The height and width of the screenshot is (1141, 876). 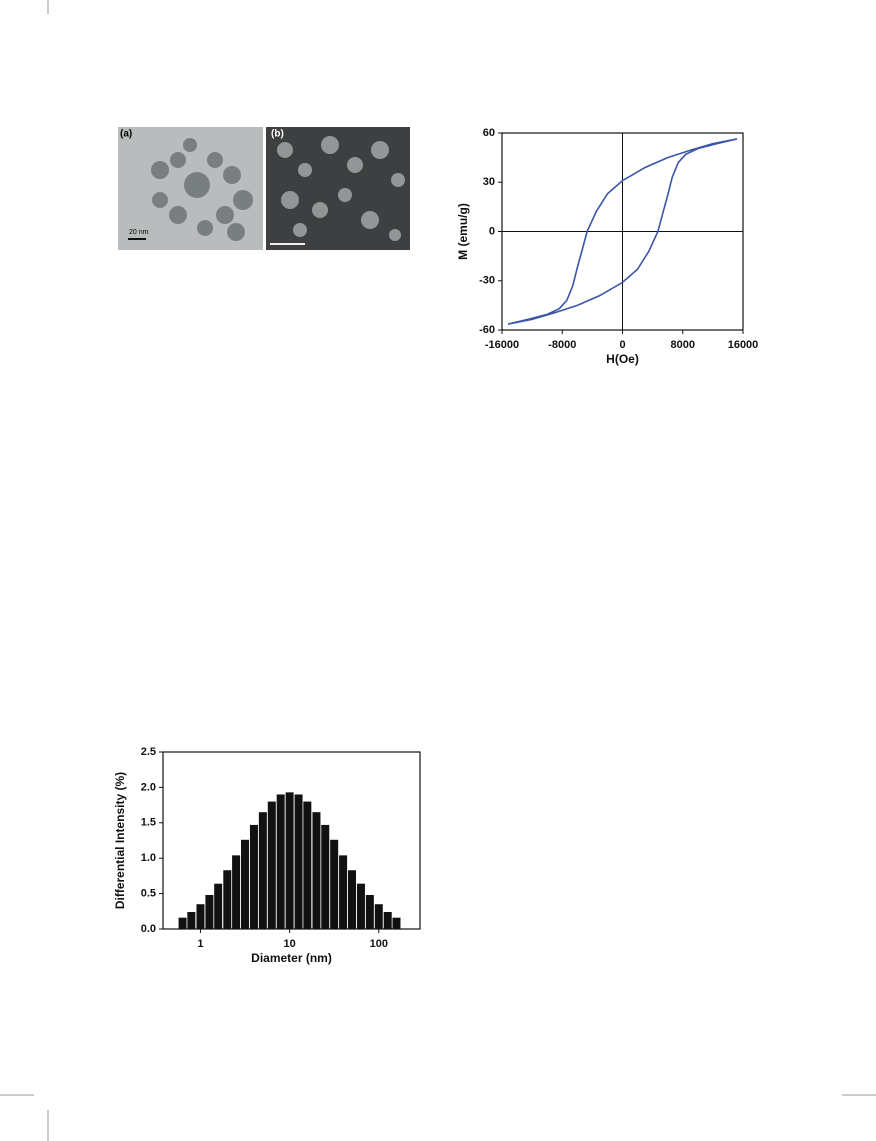 I want to click on x-tick-label: 16000, so click(x=743, y=345).